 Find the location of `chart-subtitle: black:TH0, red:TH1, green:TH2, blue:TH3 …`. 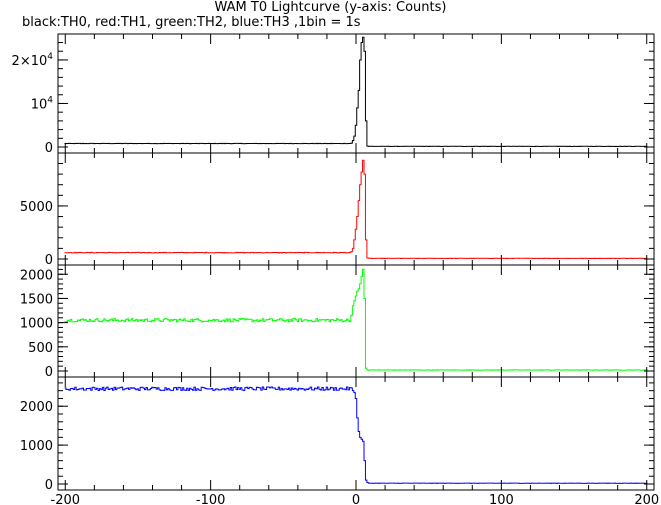

chart-subtitle: black:TH0, red:TH1, green:TH2, blue:TH3 … is located at coordinates (191, 22).